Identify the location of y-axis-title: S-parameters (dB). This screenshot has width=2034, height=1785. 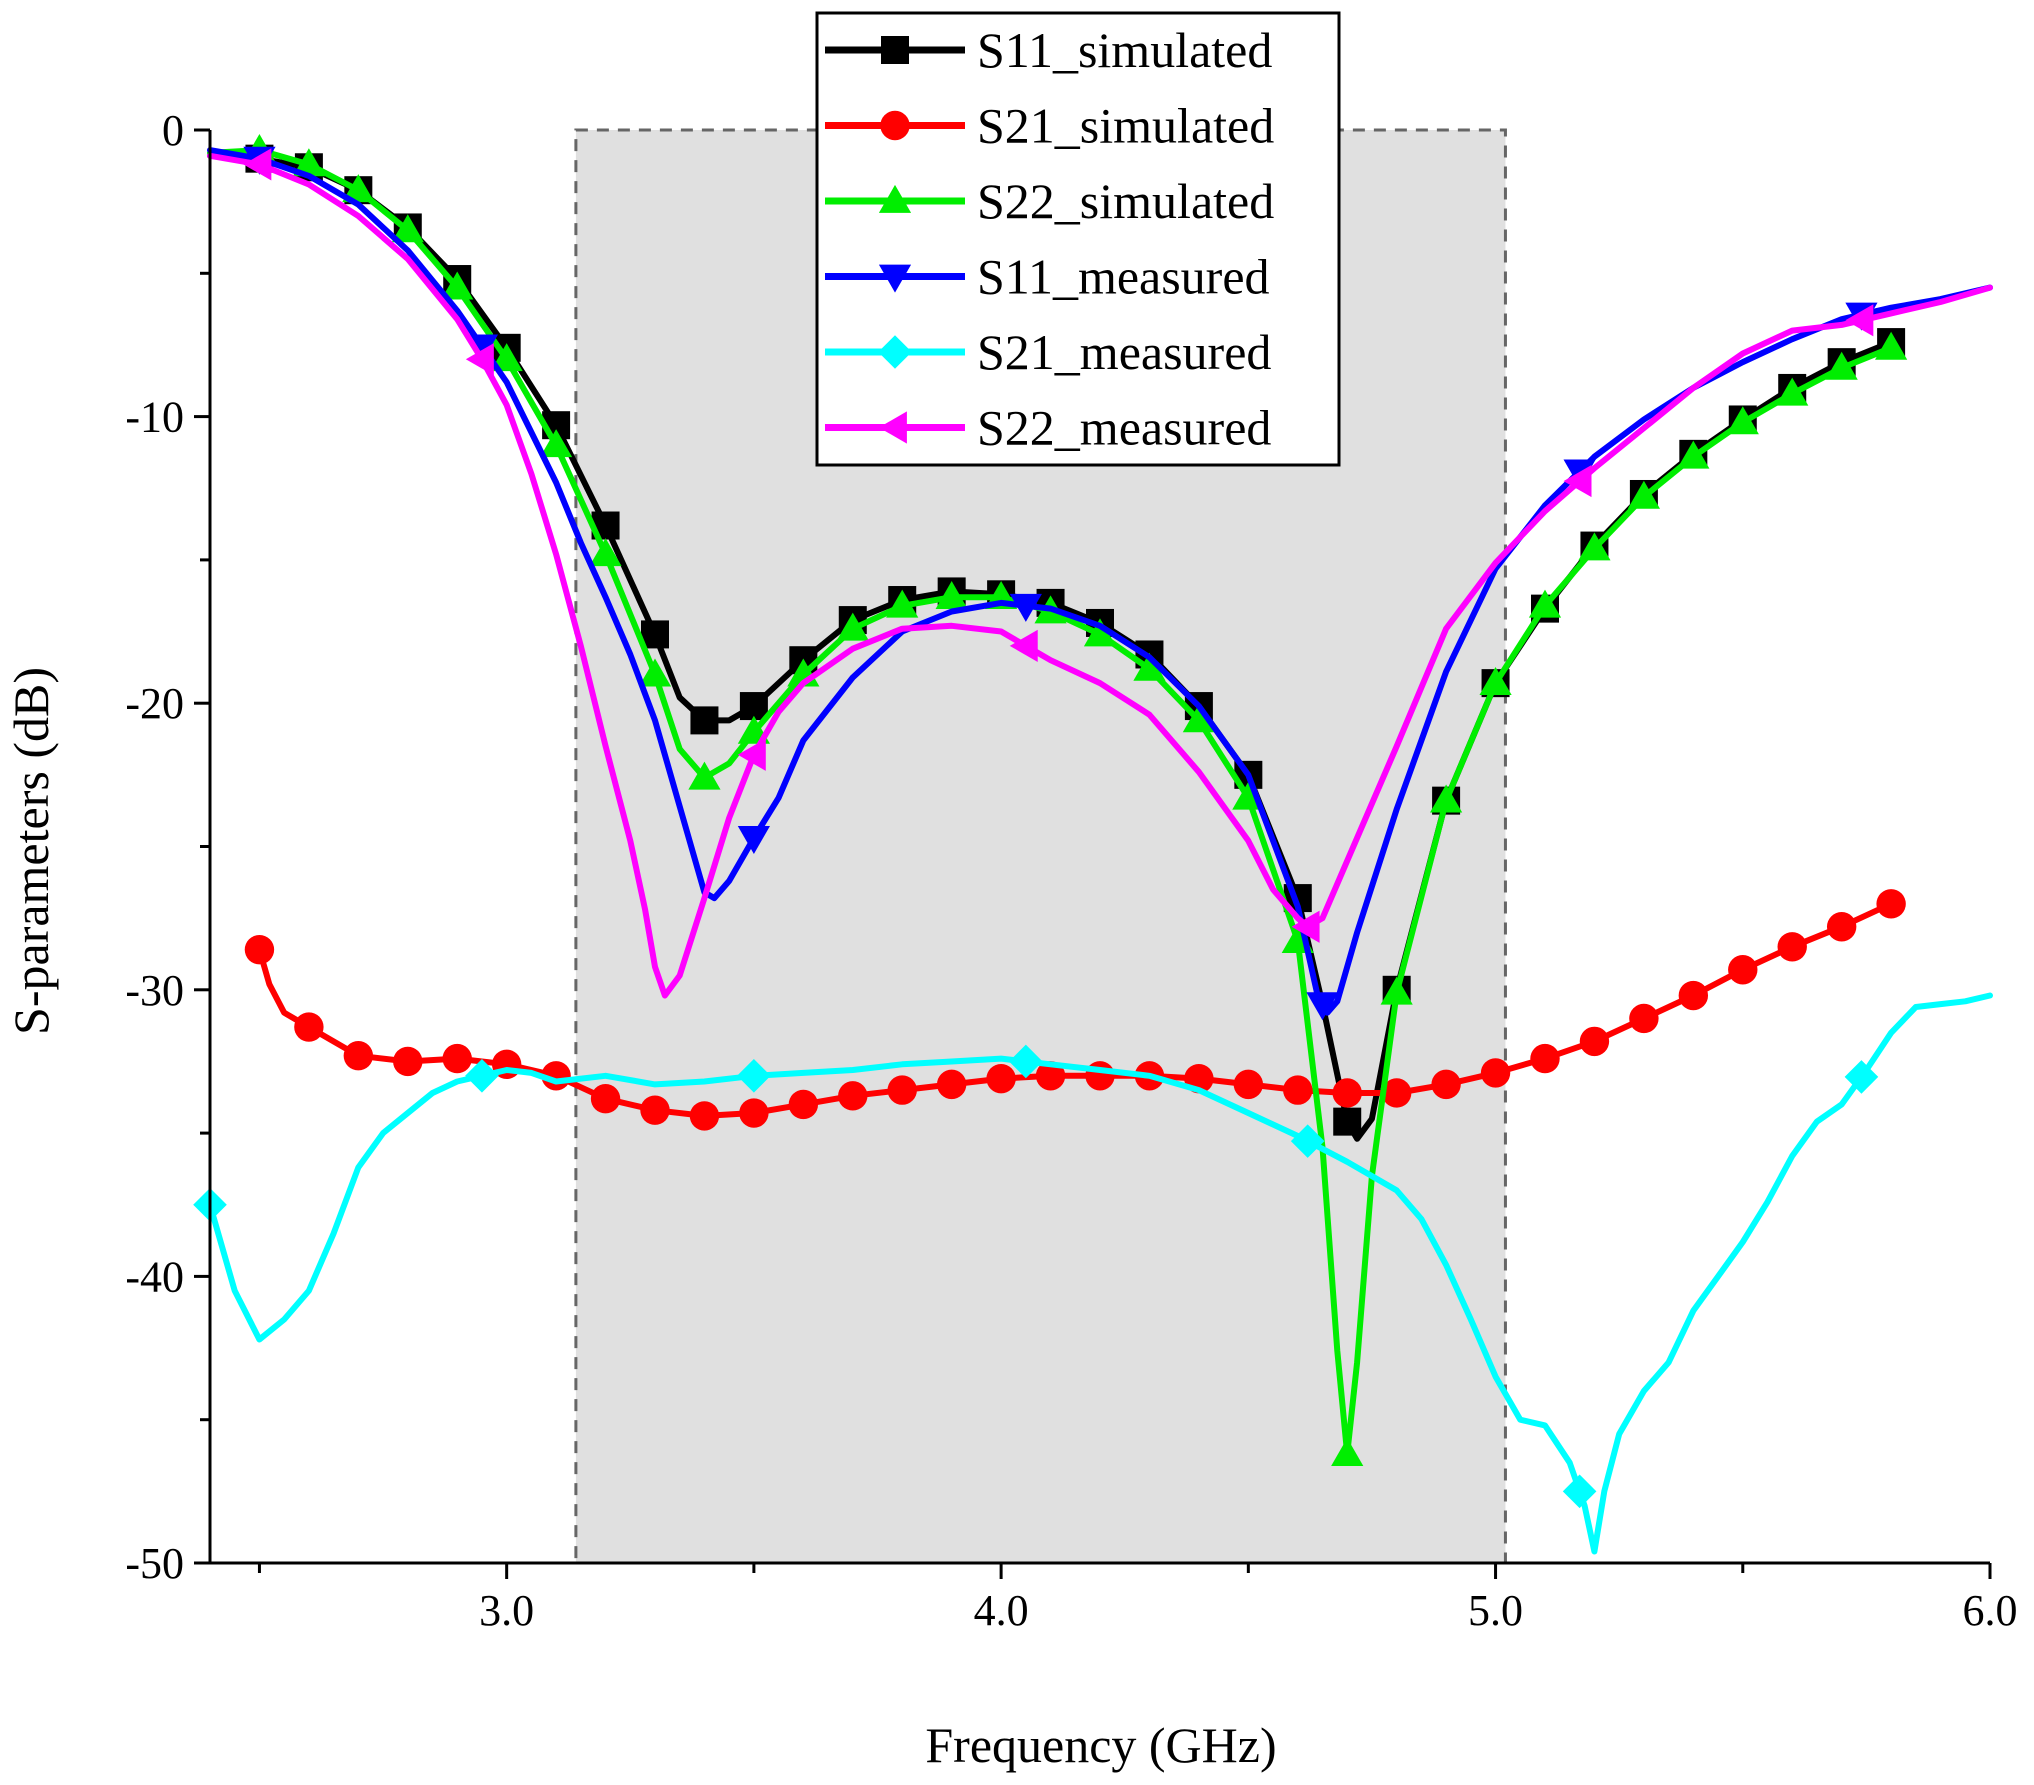
(31, 851).